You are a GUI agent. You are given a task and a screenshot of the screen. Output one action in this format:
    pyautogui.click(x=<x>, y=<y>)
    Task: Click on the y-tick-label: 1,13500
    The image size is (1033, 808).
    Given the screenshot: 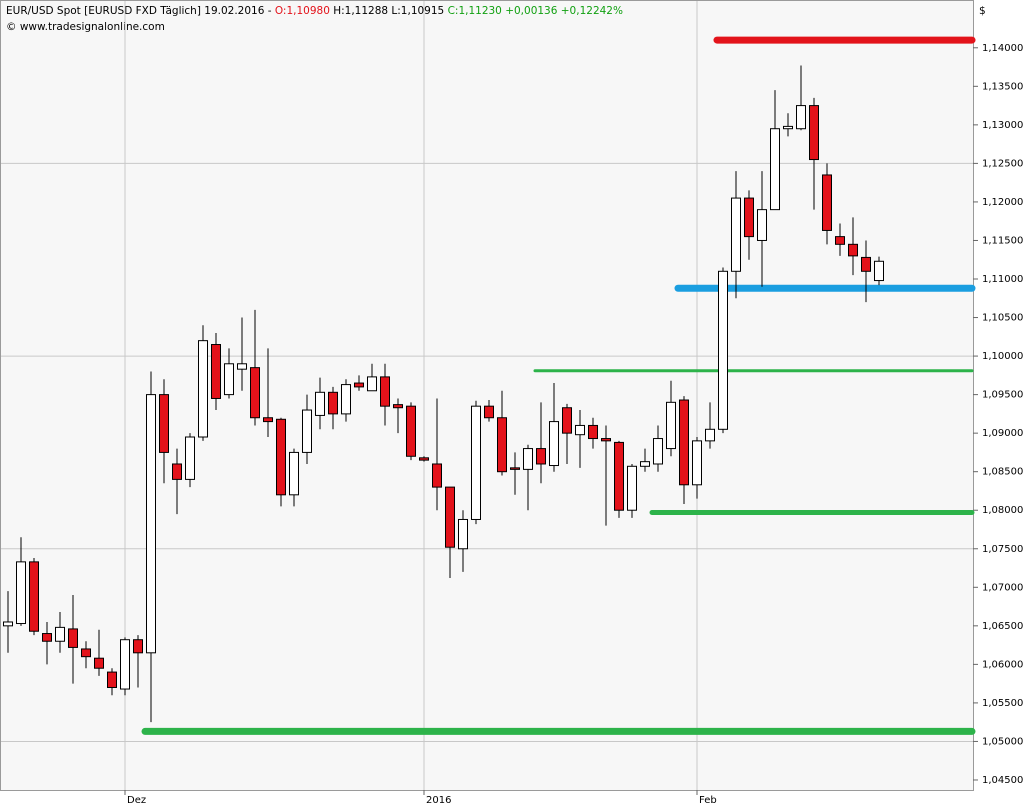 What is the action you would take?
    pyautogui.click(x=1002, y=86)
    